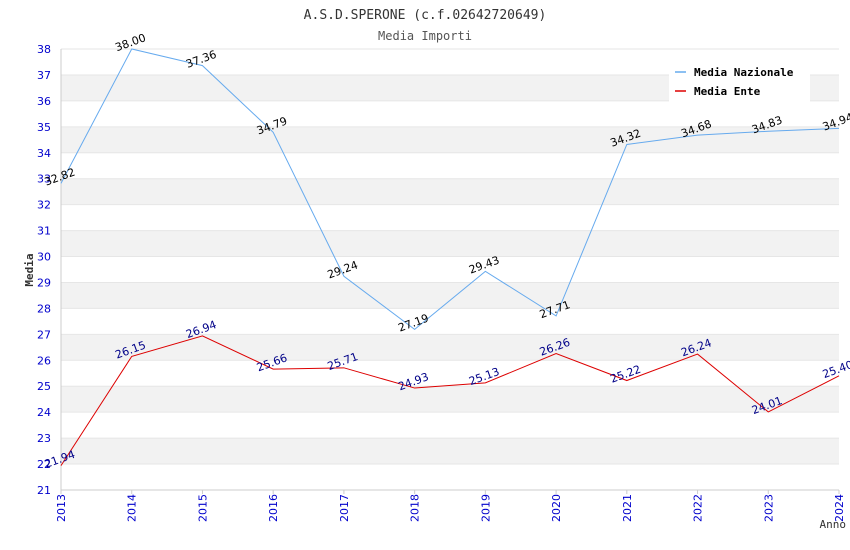  I want to click on x-tick-label: 2016, so click(273, 508).